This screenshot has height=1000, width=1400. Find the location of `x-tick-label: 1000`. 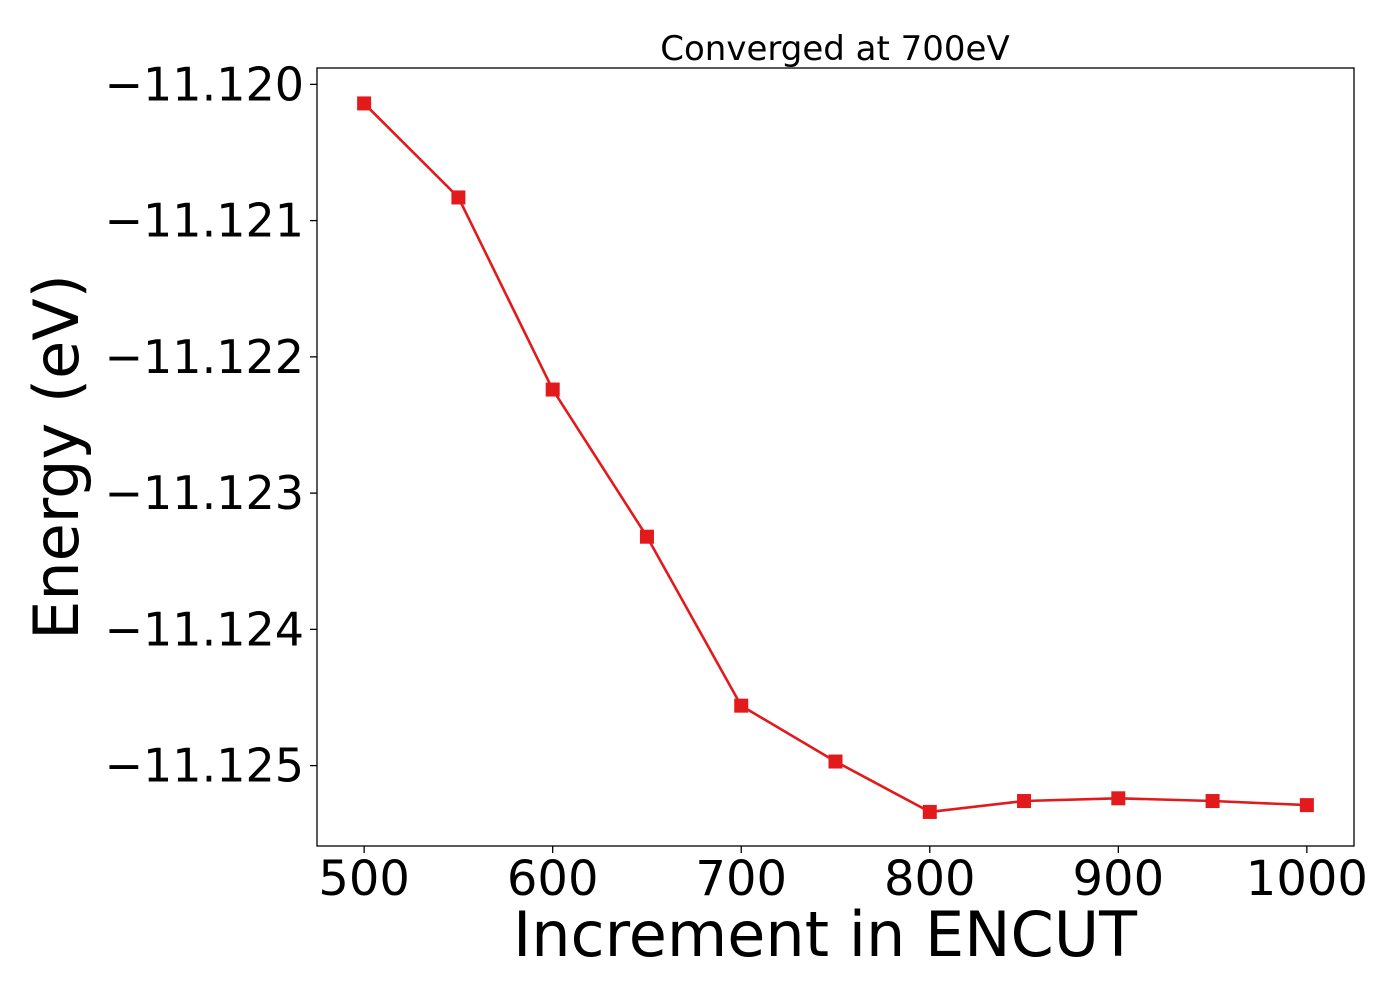

x-tick-label: 1000 is located at coordinates (1307, 879).